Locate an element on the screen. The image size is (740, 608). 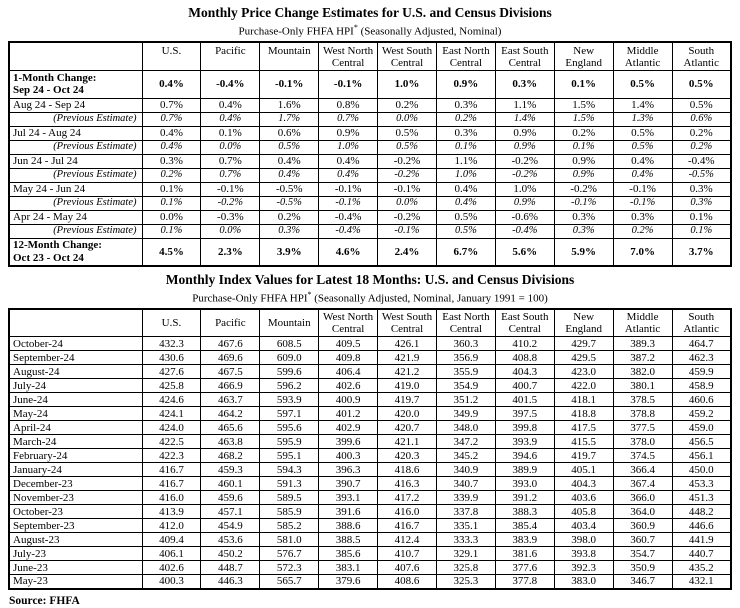
column-header-mountain: Mountain is located at coordinates (289, 56).